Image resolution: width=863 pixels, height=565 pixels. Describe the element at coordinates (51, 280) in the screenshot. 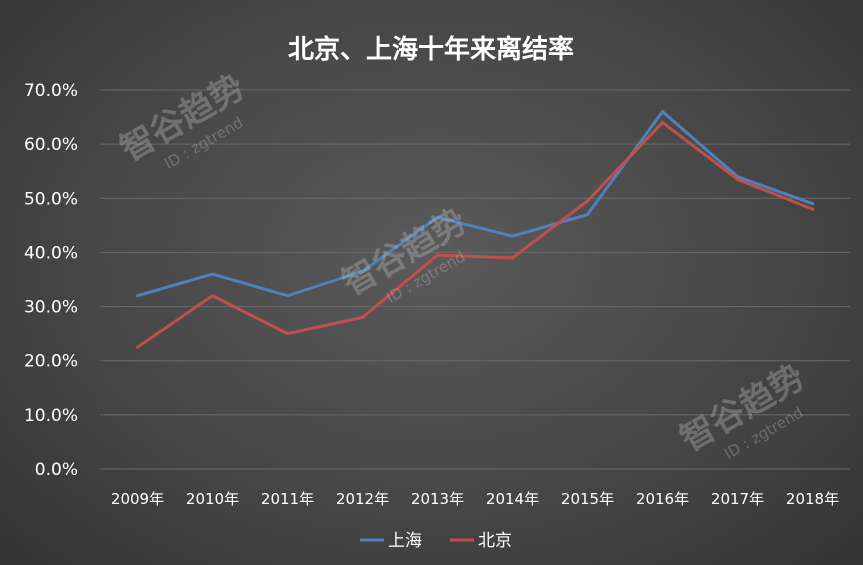

I see `y-axis-ticks: 0.0% 10.0% 20.0% 30.0% 40.0% 50.0% 60.0% 70.0%` at that location.